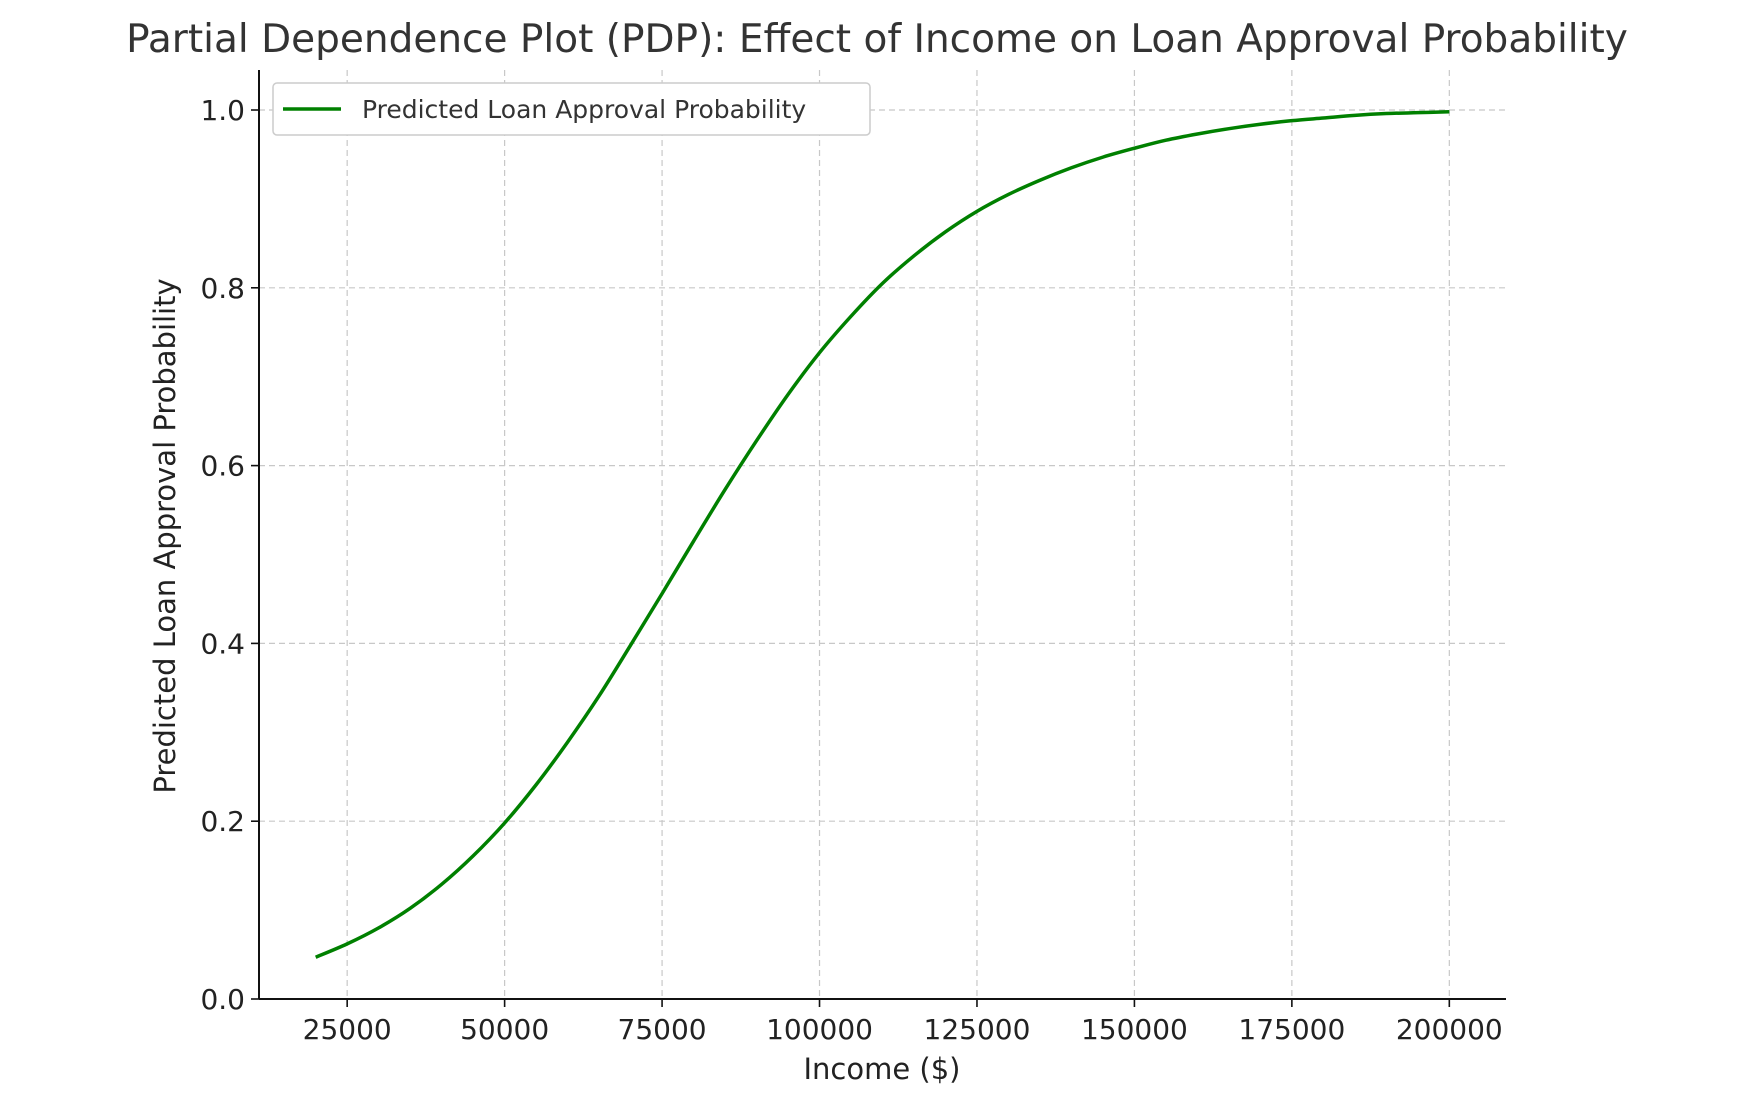 This screenshot has width=1754, height=1101. Describe the element at coordinates (229, 555) in the screenshot. I see `y-axis-ticks: 0.0 0.2 0.4 0.6 0.8 1.0` at that location.